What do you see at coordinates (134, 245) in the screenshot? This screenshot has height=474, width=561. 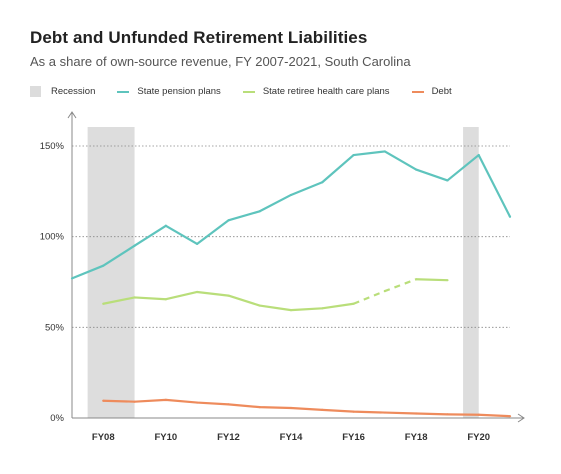 I see `series-point-pension-2009` at bounding box center [134, 245].